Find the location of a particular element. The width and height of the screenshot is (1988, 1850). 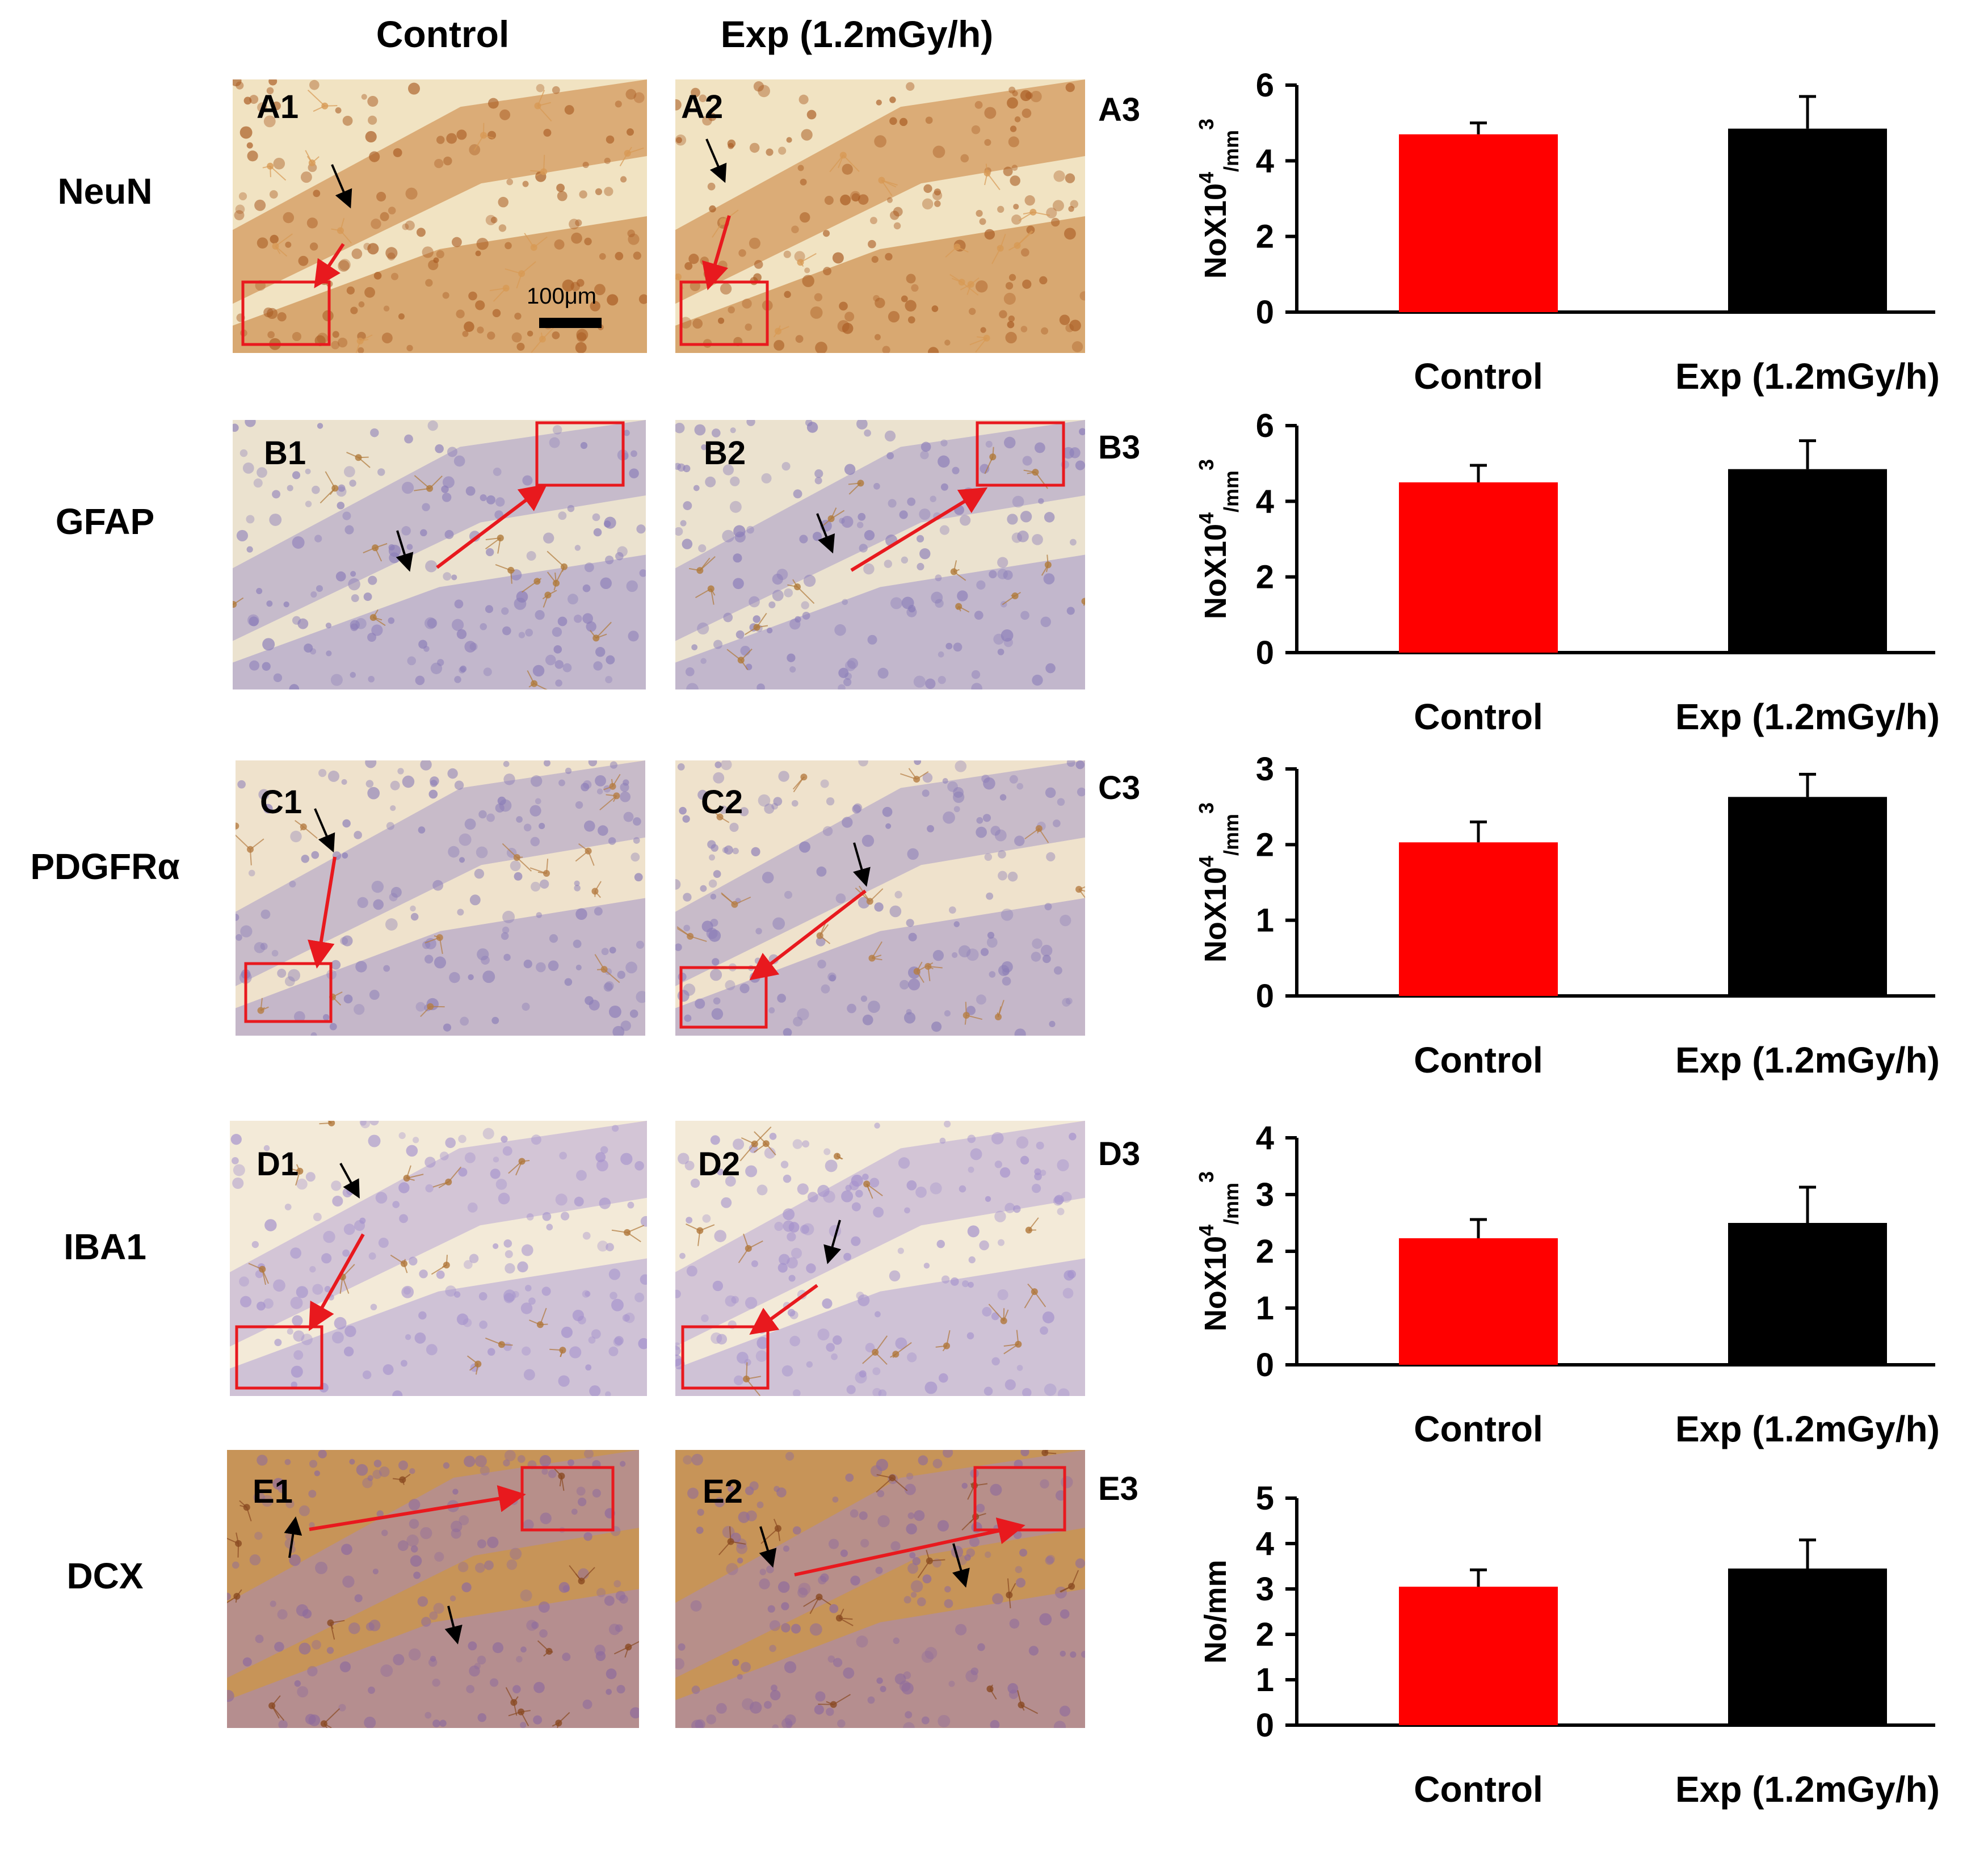

panel-label-a3: A3 is located at coordinates (1120, 110).